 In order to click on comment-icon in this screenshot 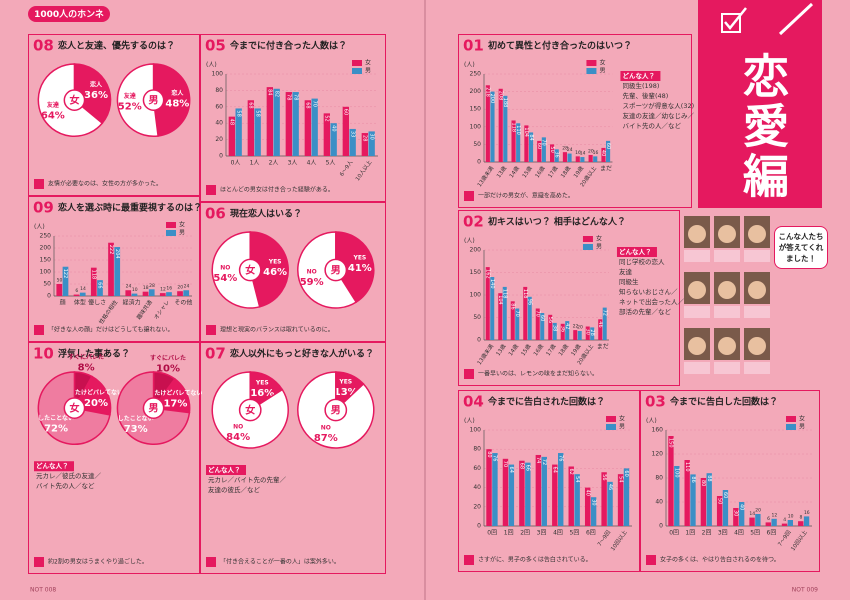, I will do `click(469, 196)`.